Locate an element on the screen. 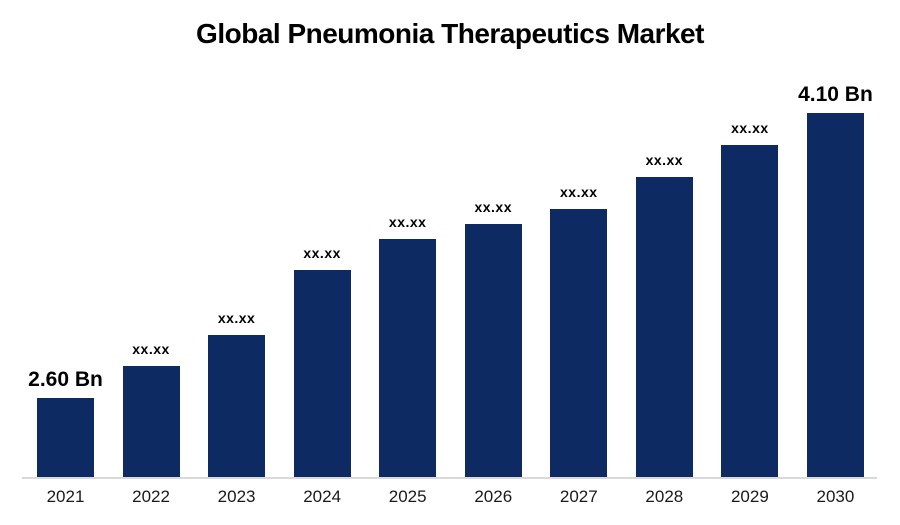 The width and height of the screenshot is (900, 525). x-tick-label: 2025 is located at coordinates (407, 496).